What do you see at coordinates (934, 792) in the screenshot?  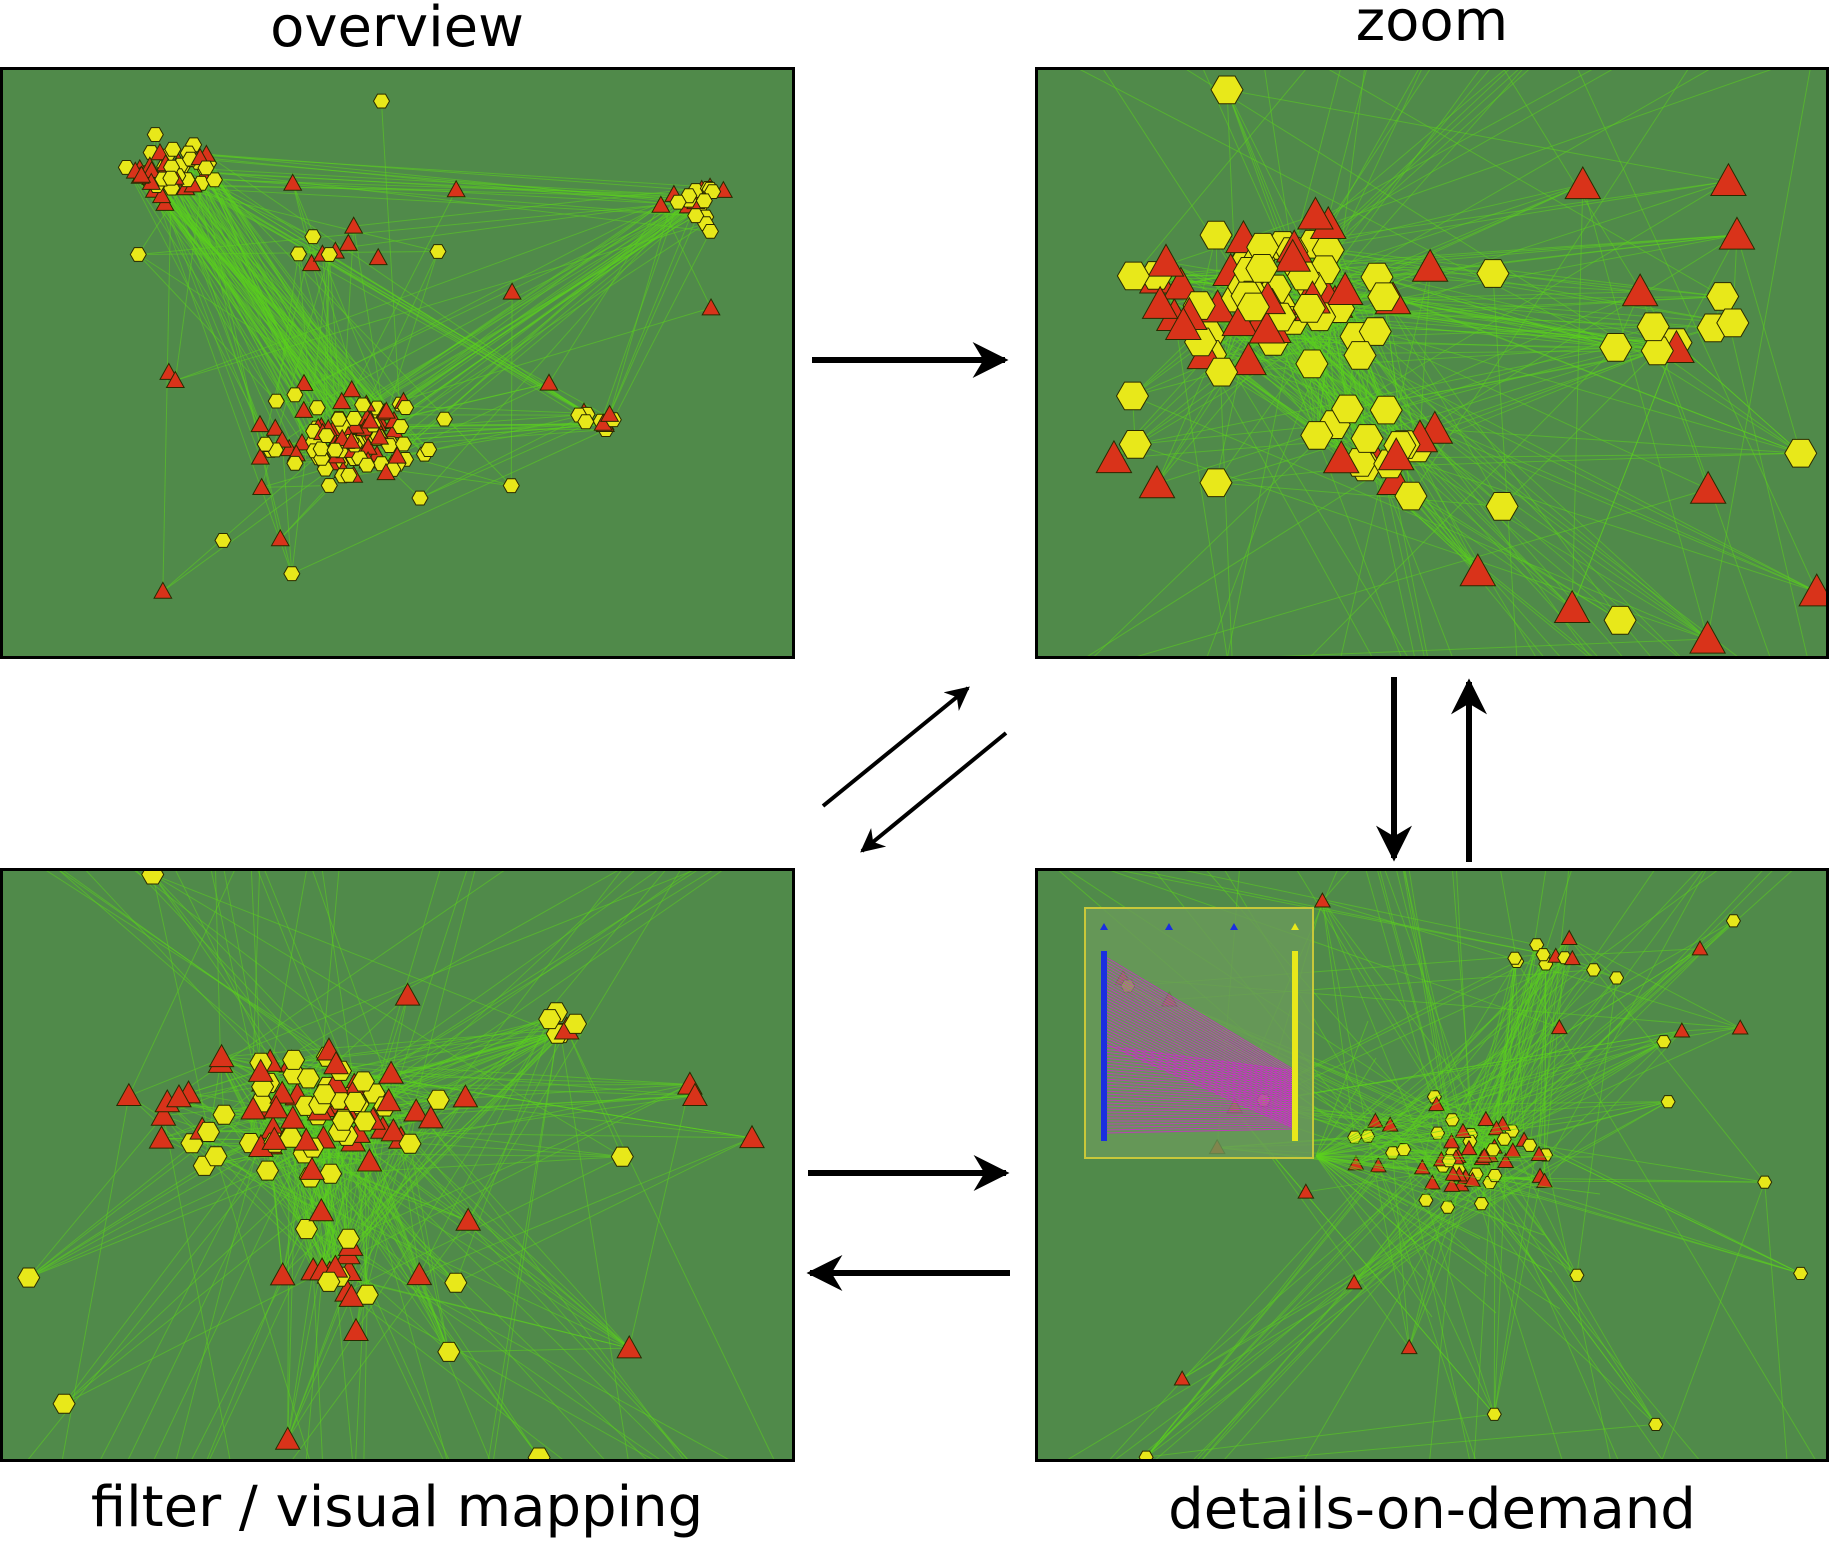 I see `arrow-zoom-to-filter` at bounding box center [934, 792].